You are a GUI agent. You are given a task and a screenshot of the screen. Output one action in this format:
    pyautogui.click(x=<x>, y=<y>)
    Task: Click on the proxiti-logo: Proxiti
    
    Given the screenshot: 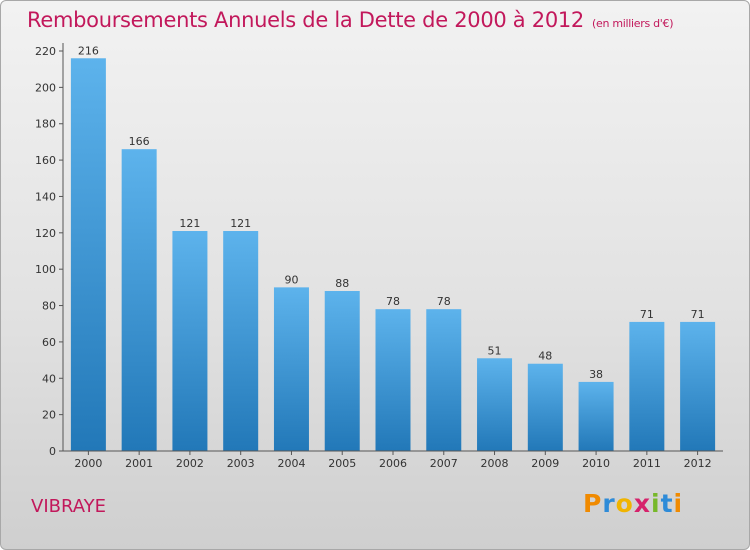 What is the action you would take?
    pyautogui.click(x=633, y=503)
    